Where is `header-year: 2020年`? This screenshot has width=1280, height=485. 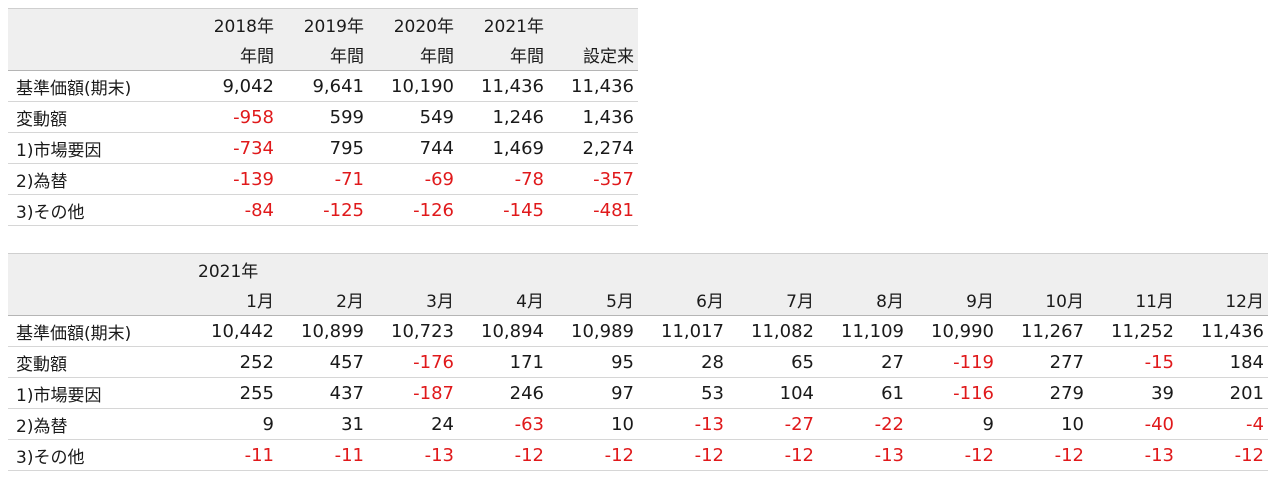 header-year: 2020年 is located at coordinates (413, 24).